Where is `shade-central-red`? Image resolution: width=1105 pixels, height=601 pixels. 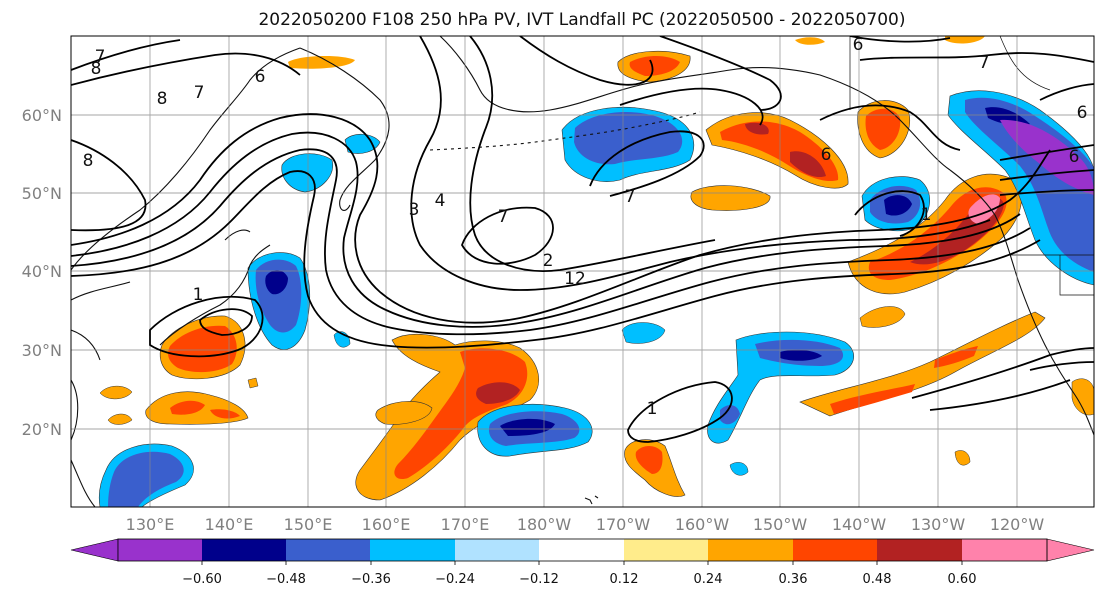 shade-central-red is located at coordinates (461, 414).